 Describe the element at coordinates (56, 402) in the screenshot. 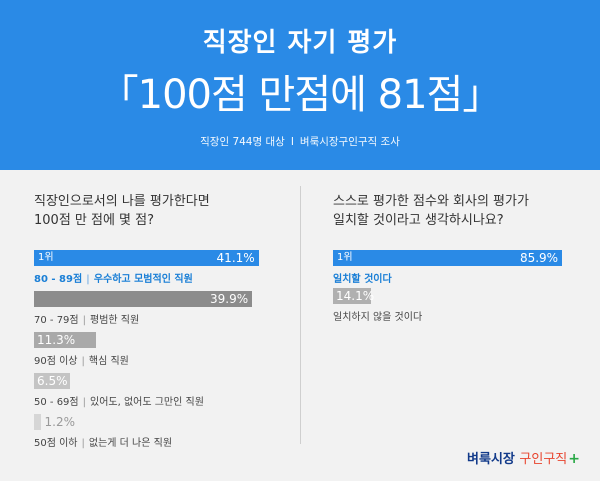

I see `category-name: 50 - 69점` at that location.